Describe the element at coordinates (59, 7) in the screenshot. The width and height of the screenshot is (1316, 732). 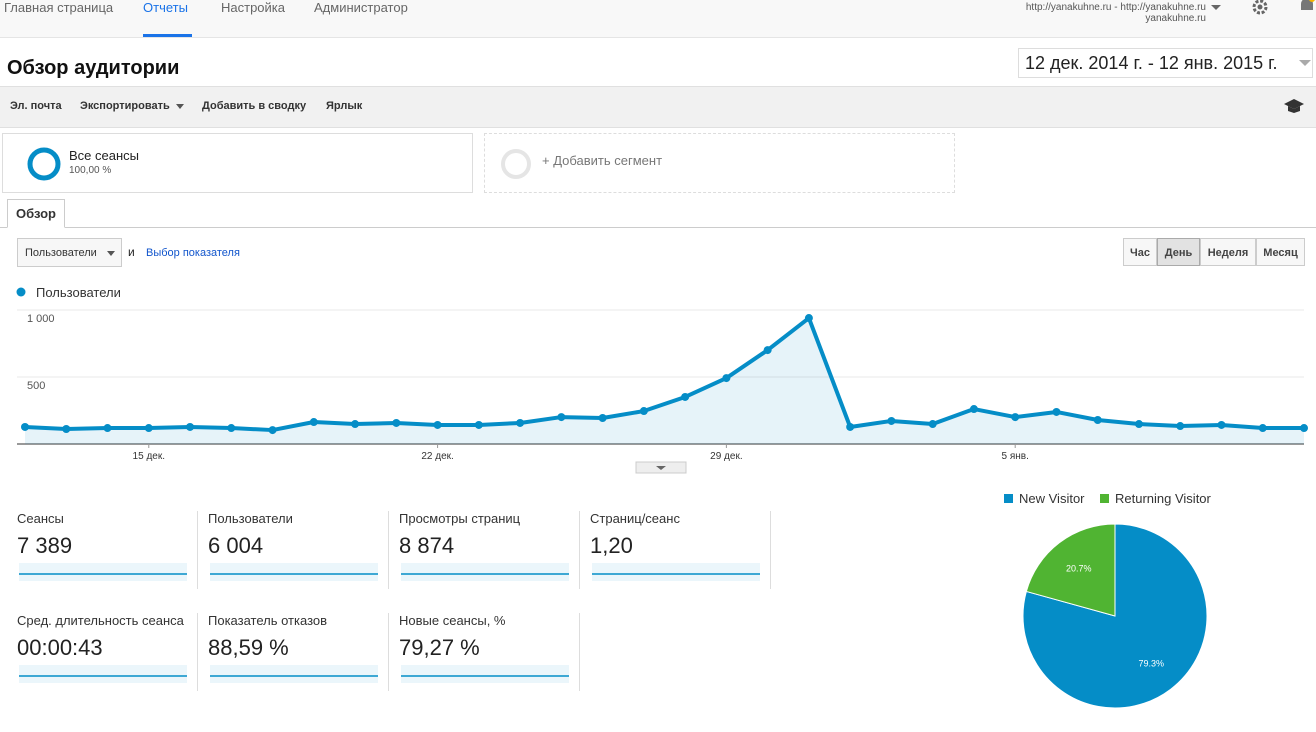
I see `nav-link: Главная страница` at that location.